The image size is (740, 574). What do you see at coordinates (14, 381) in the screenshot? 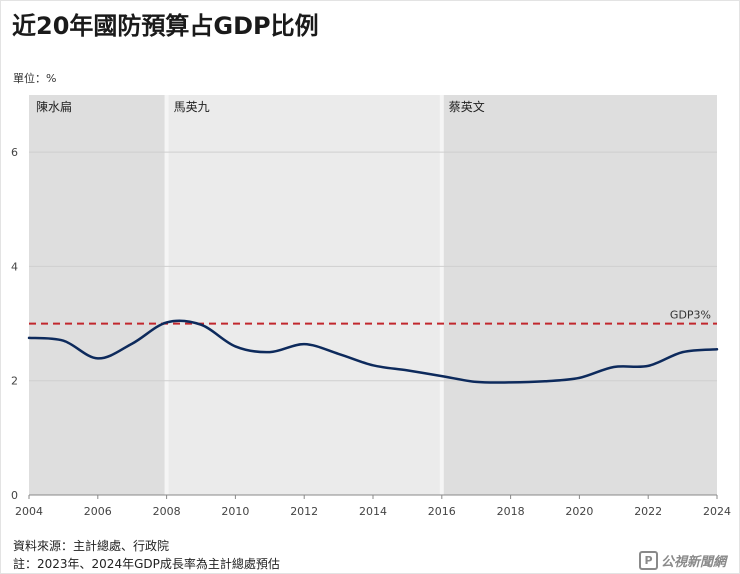
I see `y-tick-label: 2` at bounding box center [14, 381].